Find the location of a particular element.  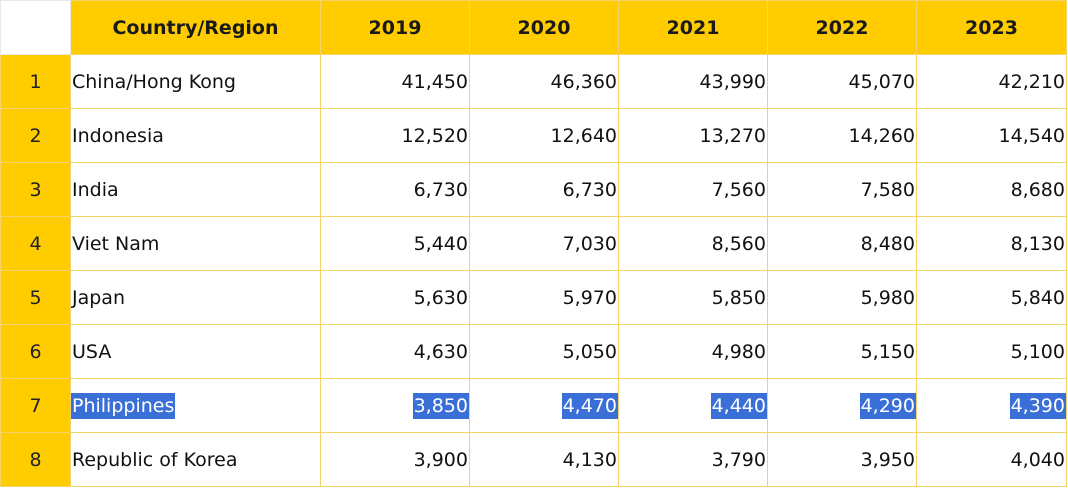

value-cell: 4,980 is located at coordinates (693, 351).